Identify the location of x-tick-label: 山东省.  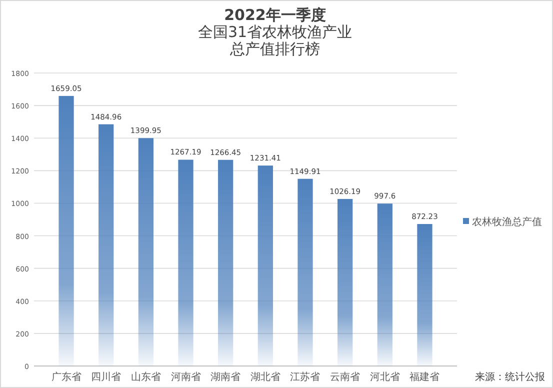
(145, 377).